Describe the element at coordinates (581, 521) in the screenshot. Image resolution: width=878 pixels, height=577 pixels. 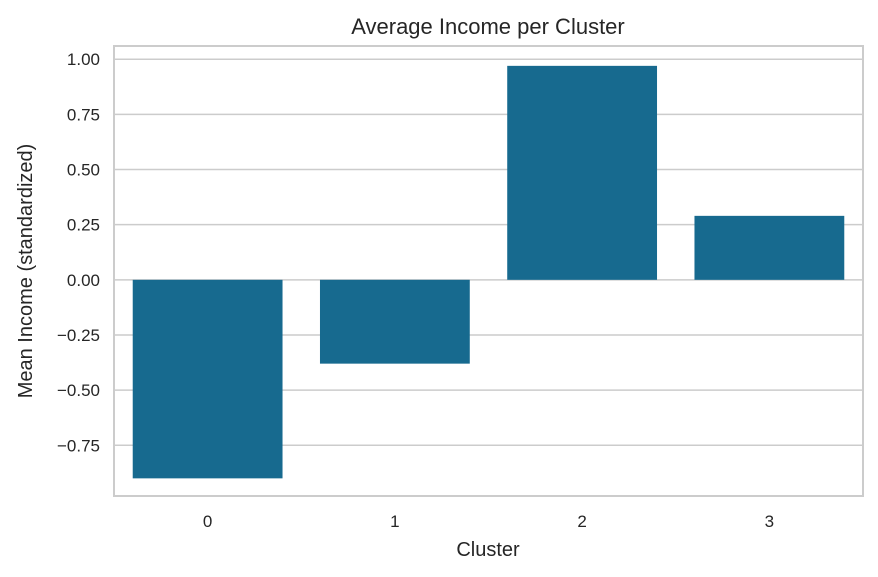
I see `x-tick-label: 2` at that location.